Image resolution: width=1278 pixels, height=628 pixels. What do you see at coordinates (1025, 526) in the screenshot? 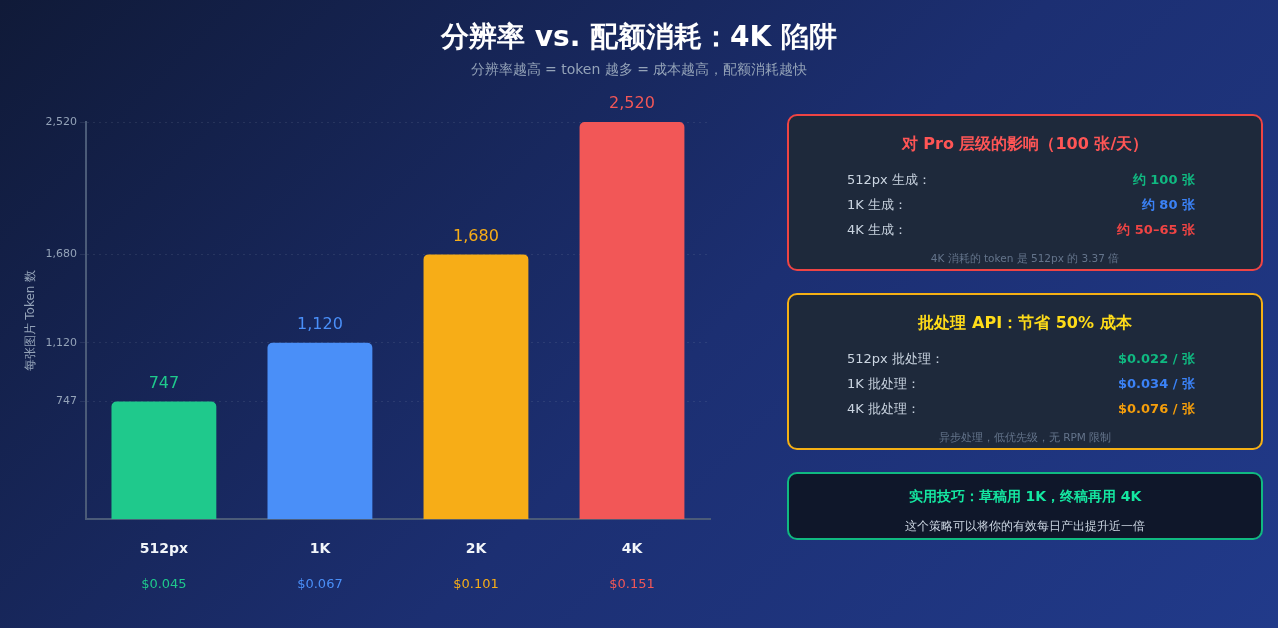
I see `text: 这个策略可以将你的有效每日产出提升近一倍` at bounding box center [1025, 526].